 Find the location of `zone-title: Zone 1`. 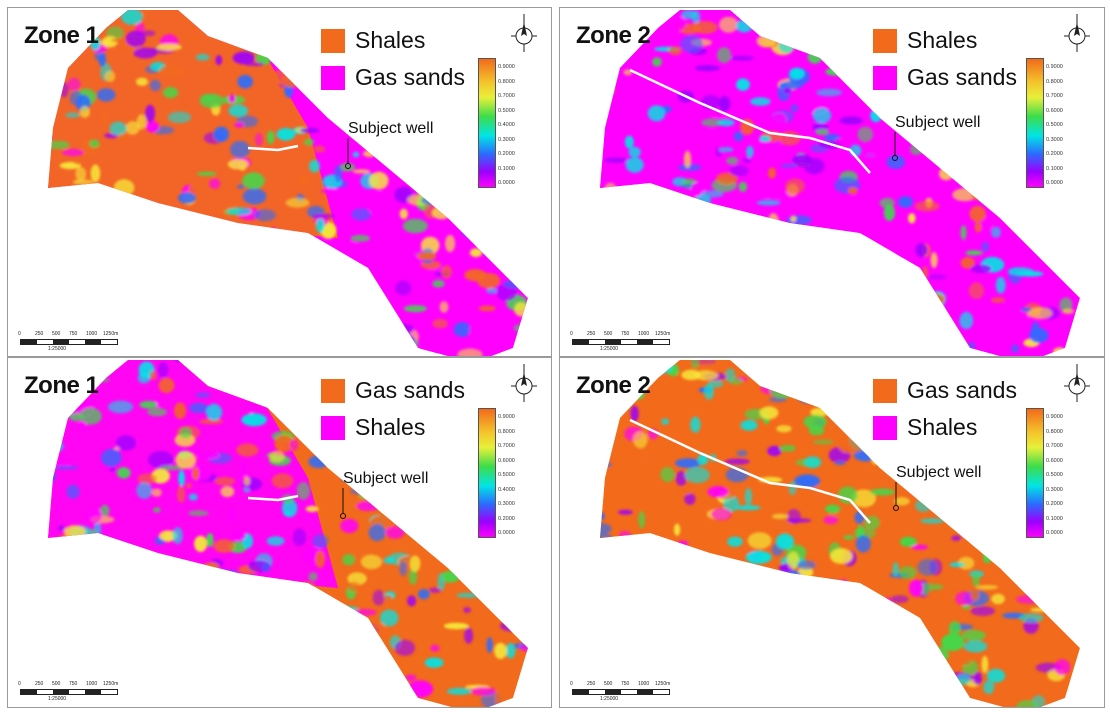

zone-title: Zone 1 is located at coordinates (61, 35).